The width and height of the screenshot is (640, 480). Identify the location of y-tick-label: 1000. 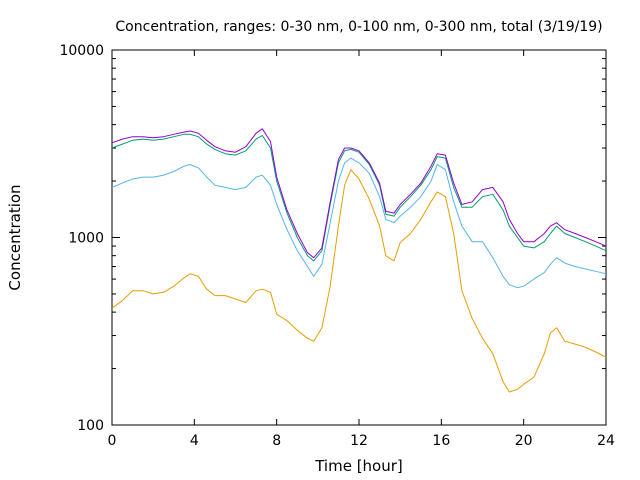
(86, 239).